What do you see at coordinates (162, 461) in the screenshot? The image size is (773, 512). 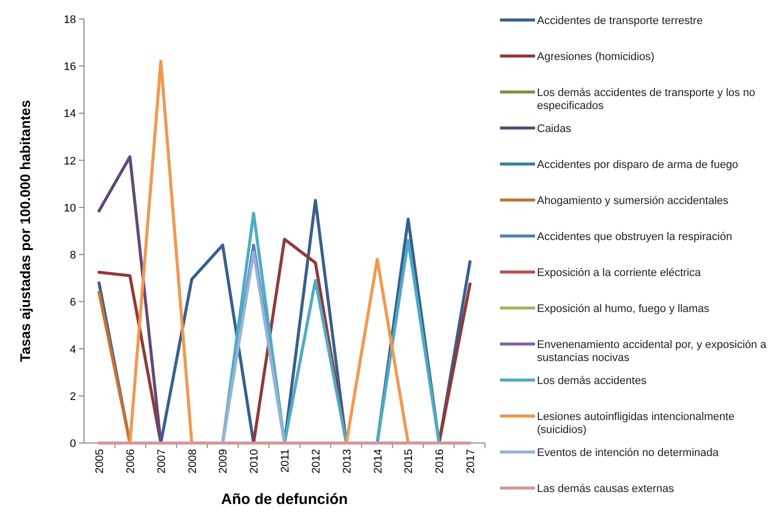 I see `x-tick-label: 2007` at bounding box center [162, 461].